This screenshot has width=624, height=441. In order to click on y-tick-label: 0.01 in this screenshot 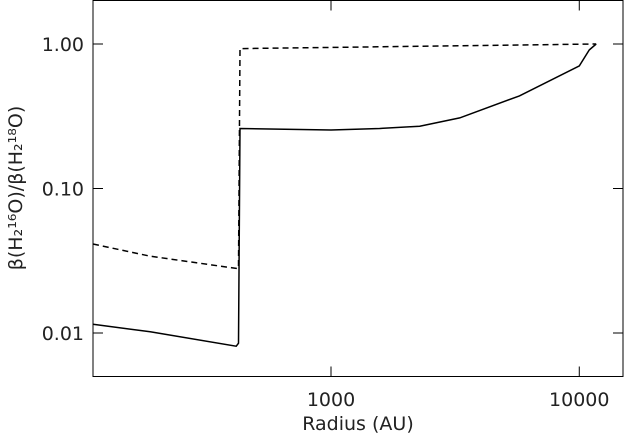, I will do `click(63, 334)`.